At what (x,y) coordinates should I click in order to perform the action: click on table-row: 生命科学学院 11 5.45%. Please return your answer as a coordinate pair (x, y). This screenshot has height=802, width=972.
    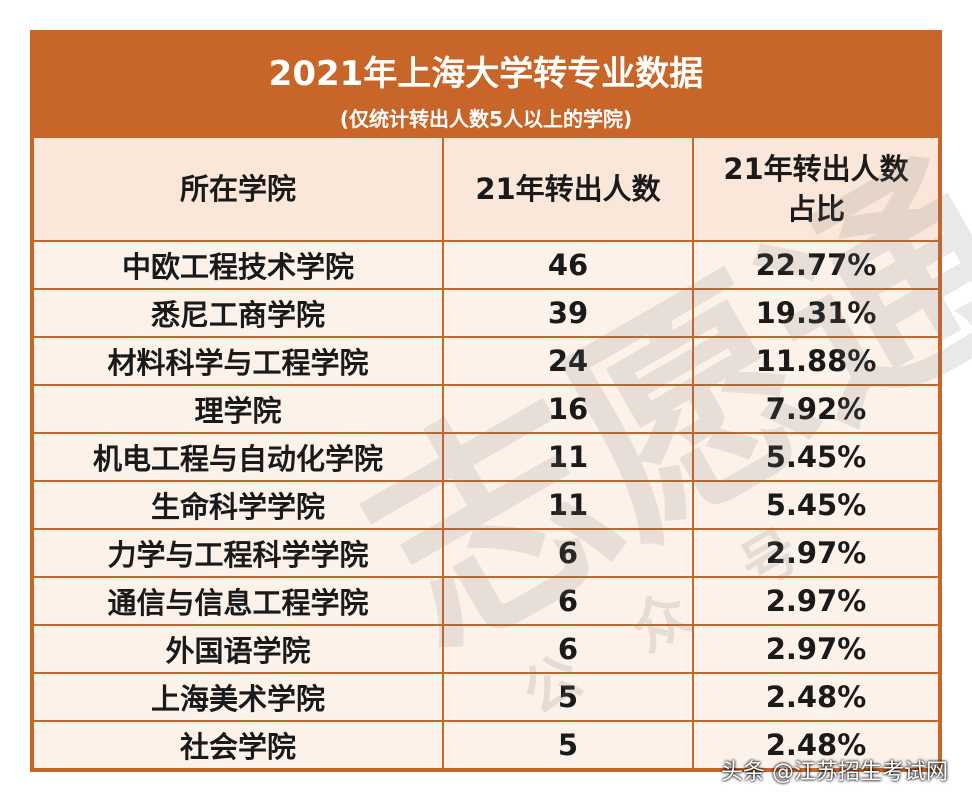
    Looking at the image, I should click on (486, 505).